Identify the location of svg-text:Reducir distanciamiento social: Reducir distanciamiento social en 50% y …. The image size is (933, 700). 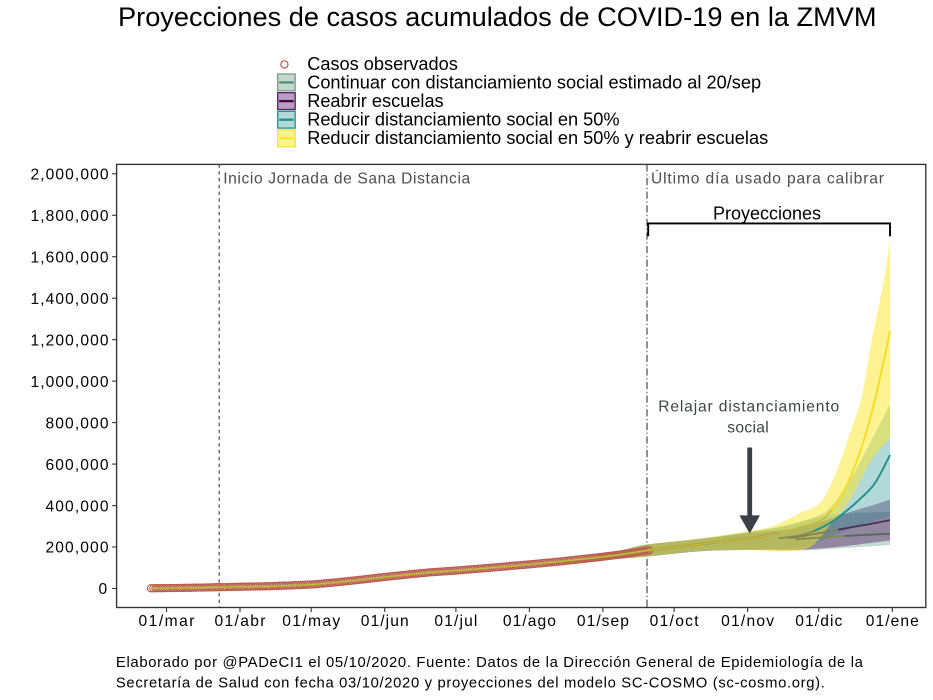
(537, 138).